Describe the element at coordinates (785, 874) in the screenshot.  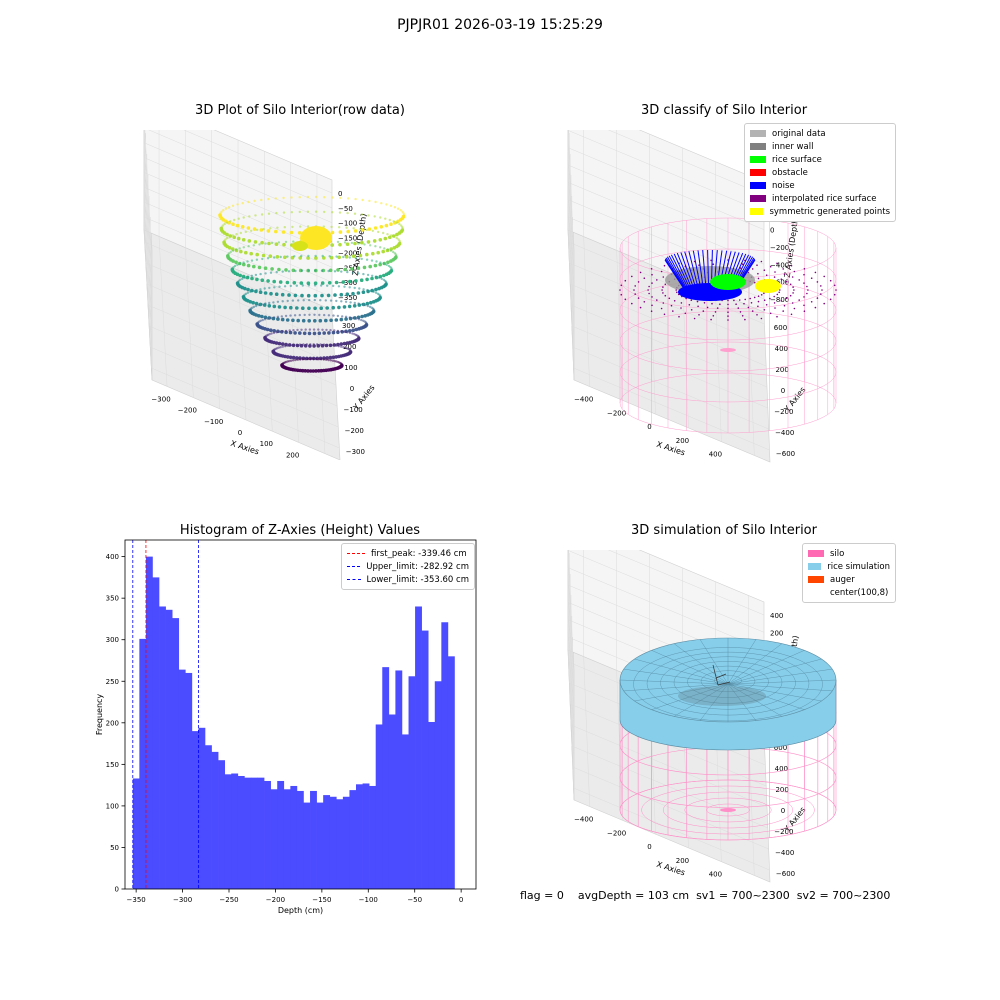
I see `y-tick-label: −600` at that location.